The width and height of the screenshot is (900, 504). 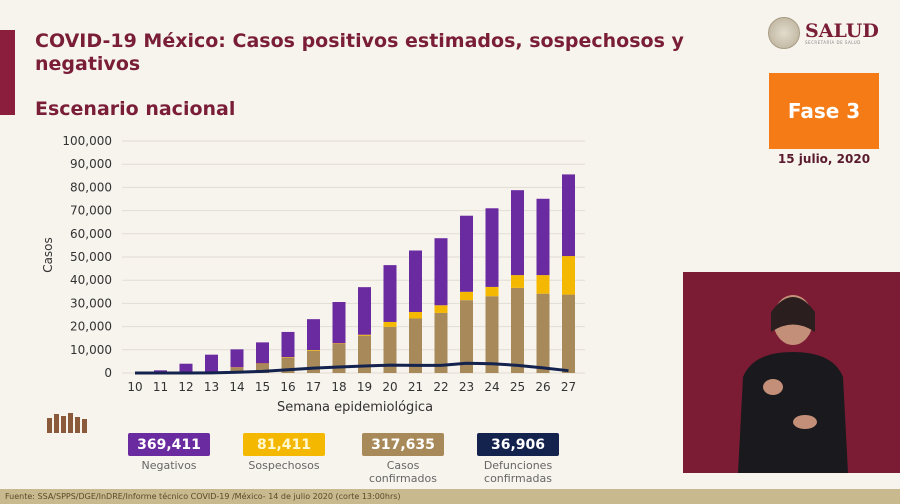 What do you see at coordinates (91, 327) in the screenshot?
I see `y-tick-label: 20,000` at bounding box center [91, 327].